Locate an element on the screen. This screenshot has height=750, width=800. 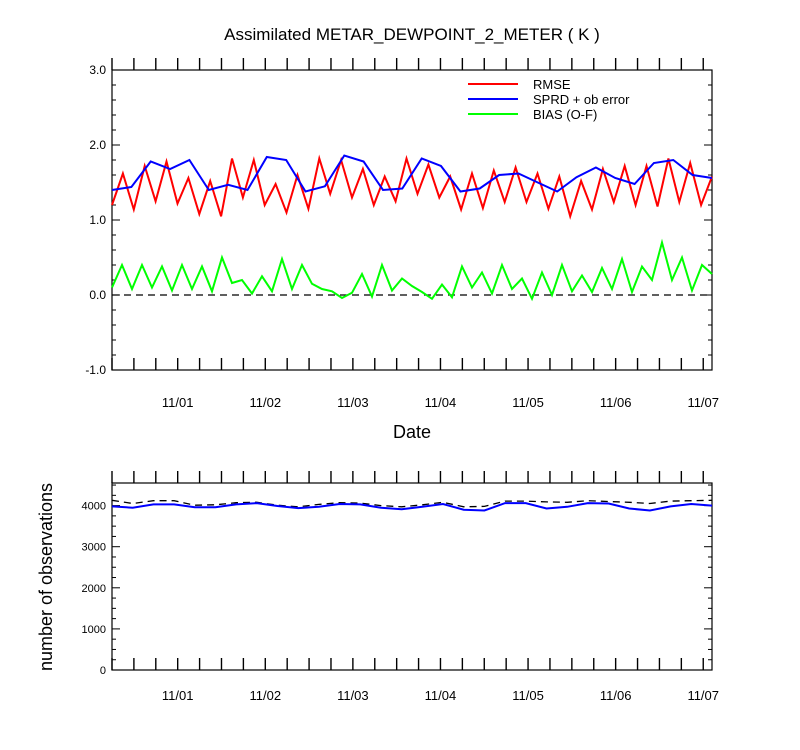
y-tick-label: 1000 is located at coordinates (94, 630).